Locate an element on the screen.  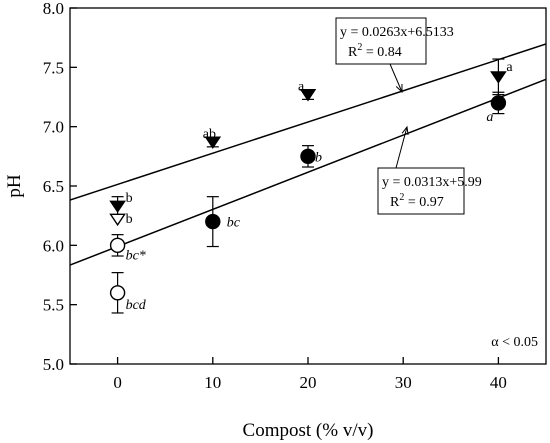
y-tick-label: 7.5 is located at coordinates (53, 67).